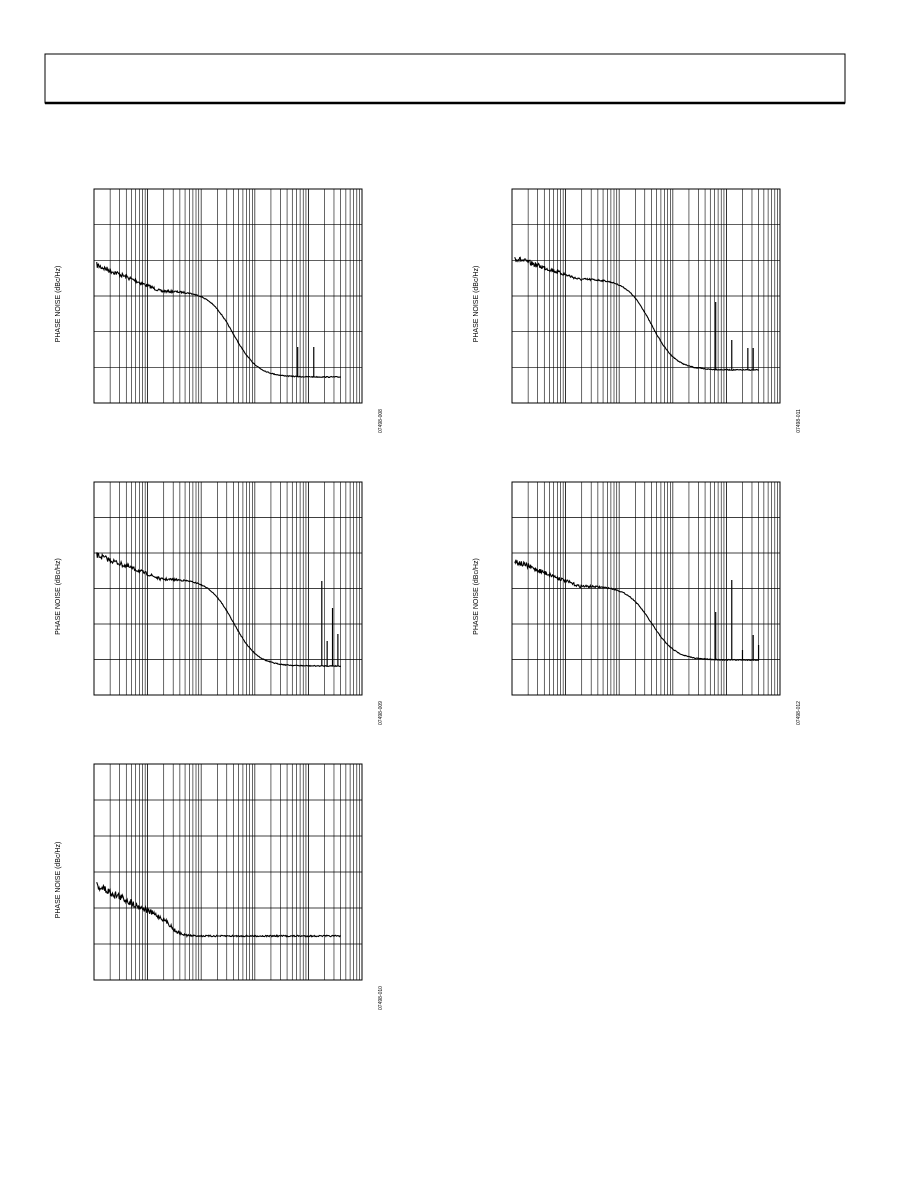 The width and height of the screenshot is (918, 1188). I want to click on figure-code: 07498-009, so click(381, 713).